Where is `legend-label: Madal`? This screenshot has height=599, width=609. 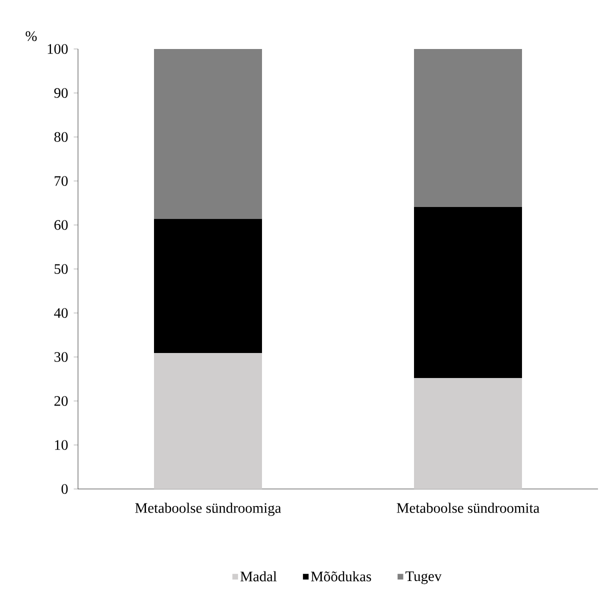
legend-label: Madal is located at coordinates (258, 576).